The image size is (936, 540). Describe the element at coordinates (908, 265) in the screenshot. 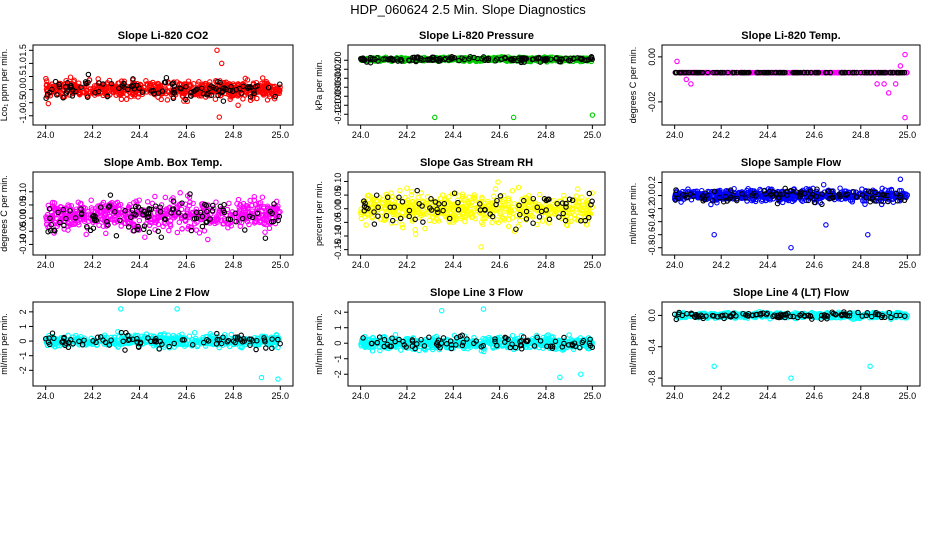

I see `x-tick-label: 25.0` at that location.